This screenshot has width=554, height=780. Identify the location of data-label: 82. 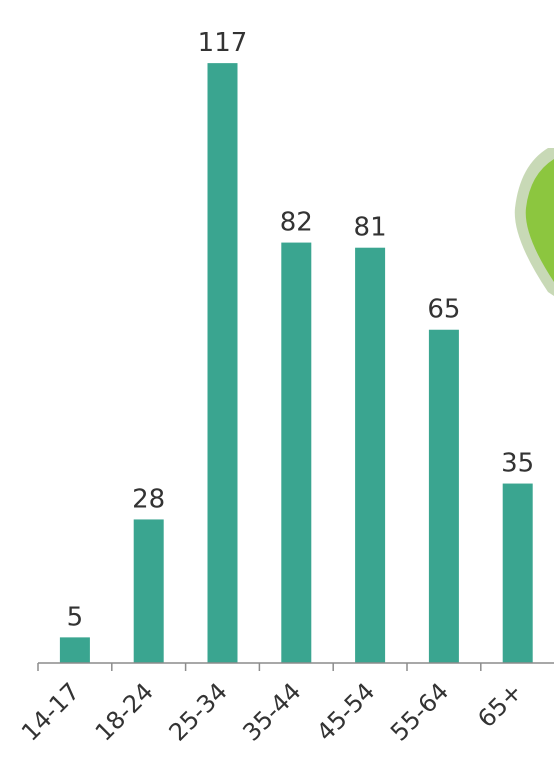
(296, 223).